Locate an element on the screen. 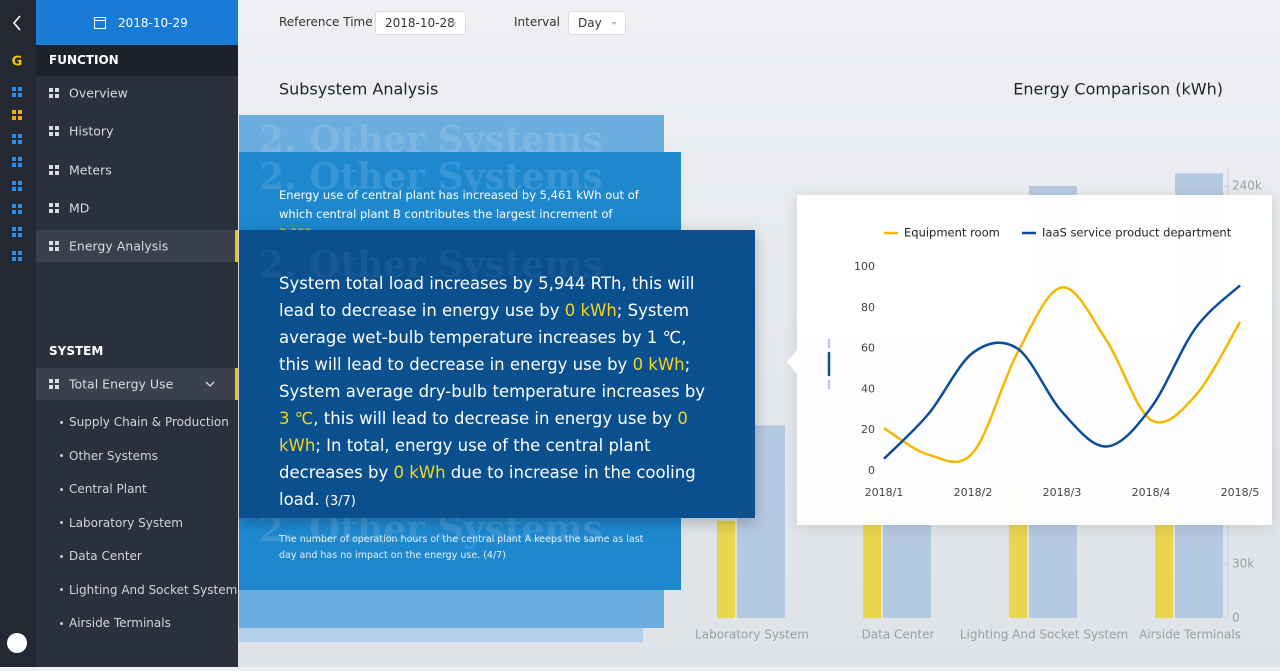 This screenshot has height=671, width=1280. menu-item-label: Overview is located at coordinates (98, 93).